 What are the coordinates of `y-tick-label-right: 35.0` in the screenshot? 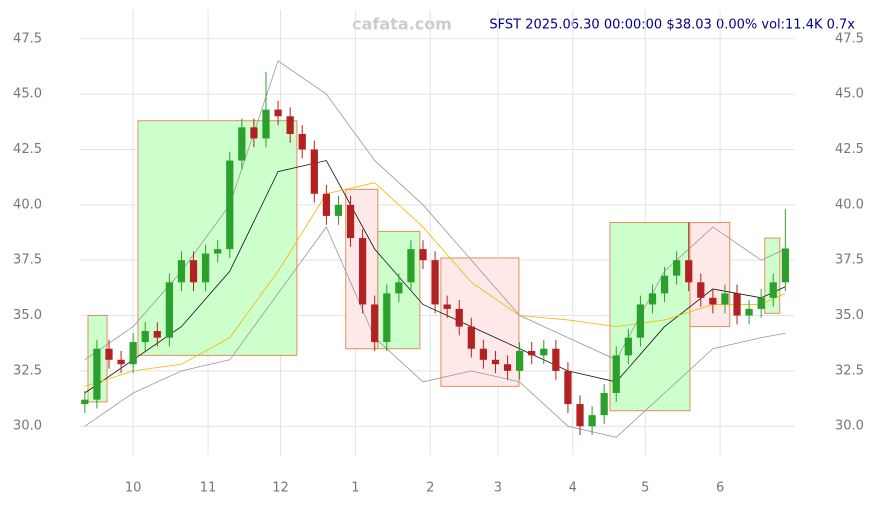 It's located at (849, 315).